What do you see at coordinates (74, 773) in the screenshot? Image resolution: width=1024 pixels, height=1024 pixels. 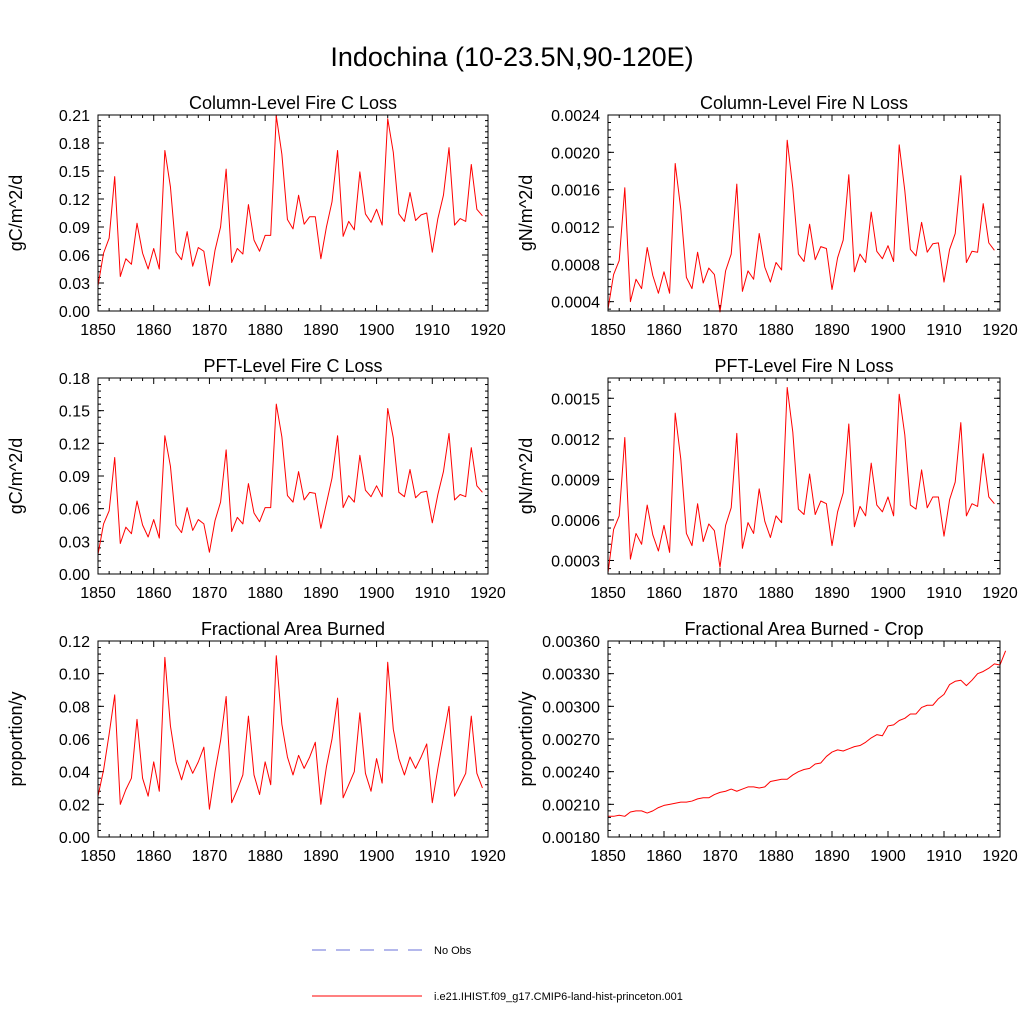 I see `y-tick-label: 0.04` at bounding box center [74, 773].